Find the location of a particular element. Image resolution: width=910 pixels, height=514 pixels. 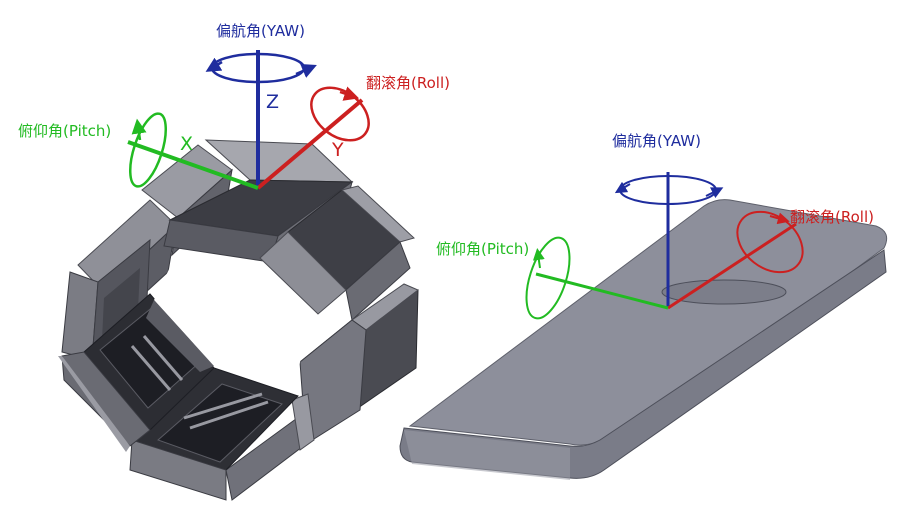

left-pitch-label: 俯仰角(Pitch) is located at coordinates (65, 131).